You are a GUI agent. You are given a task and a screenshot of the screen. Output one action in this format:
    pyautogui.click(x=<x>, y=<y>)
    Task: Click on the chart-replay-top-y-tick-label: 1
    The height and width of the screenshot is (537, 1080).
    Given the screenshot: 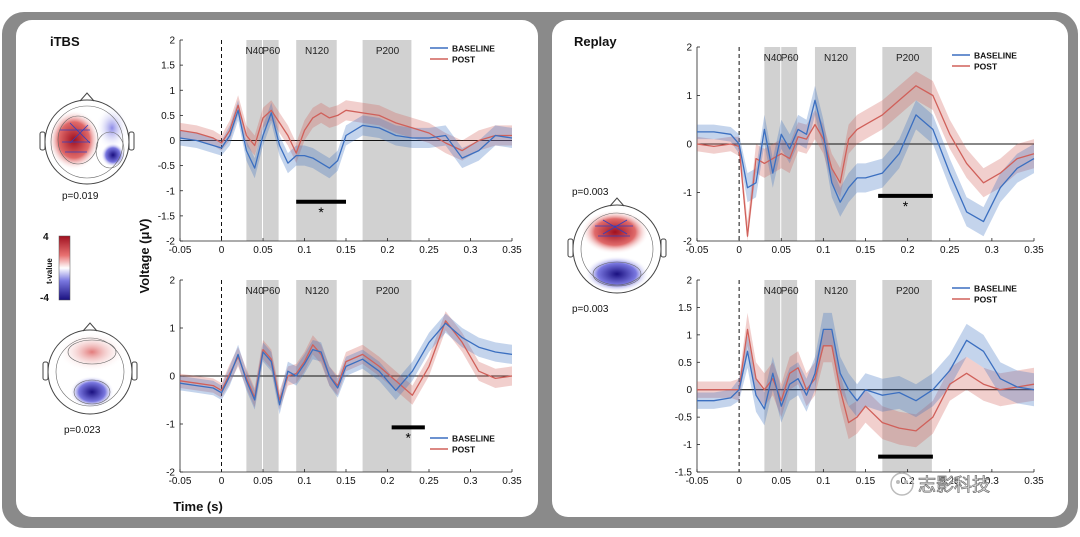 What is the action you would take?
    pyautogui.click(x=689, y=96)
    